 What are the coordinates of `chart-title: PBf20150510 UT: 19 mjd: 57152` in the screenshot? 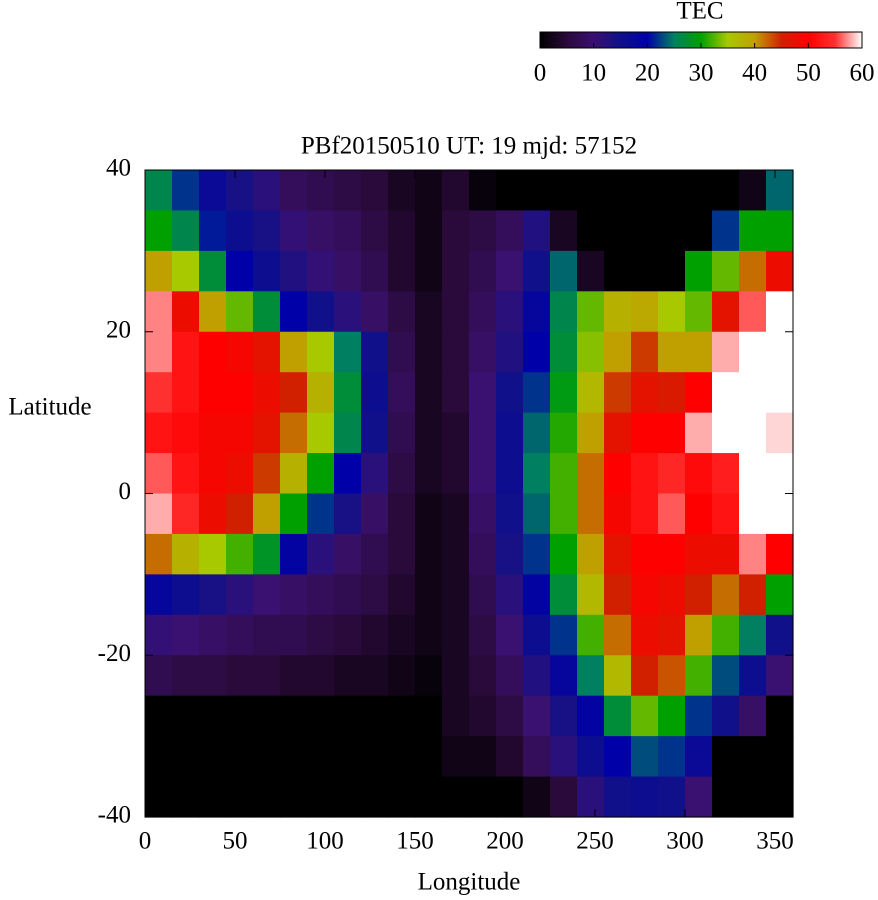 It's located at (469, 146).